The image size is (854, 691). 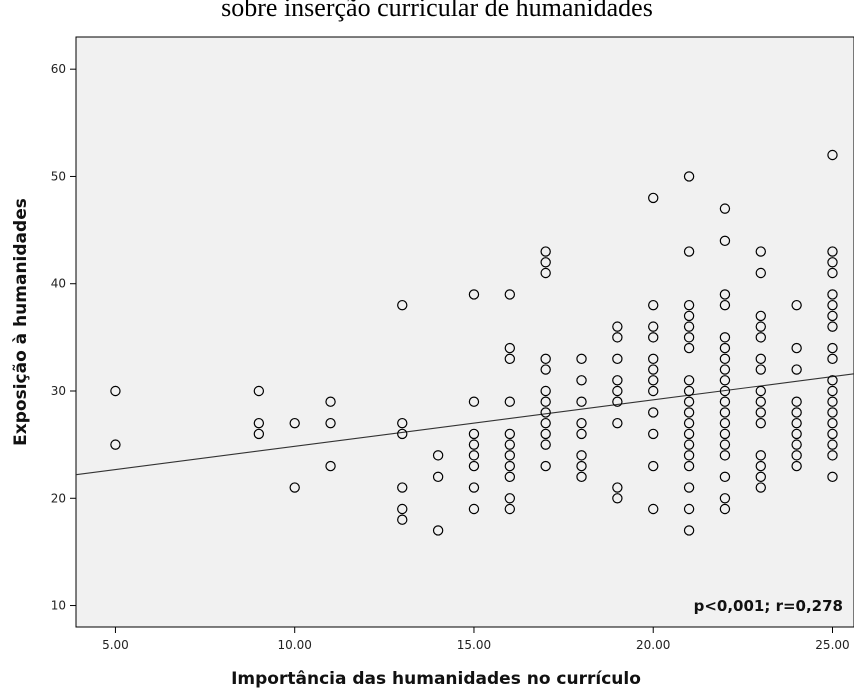 I want to click on y-tick-label: 10, so click(x=58, y=606).